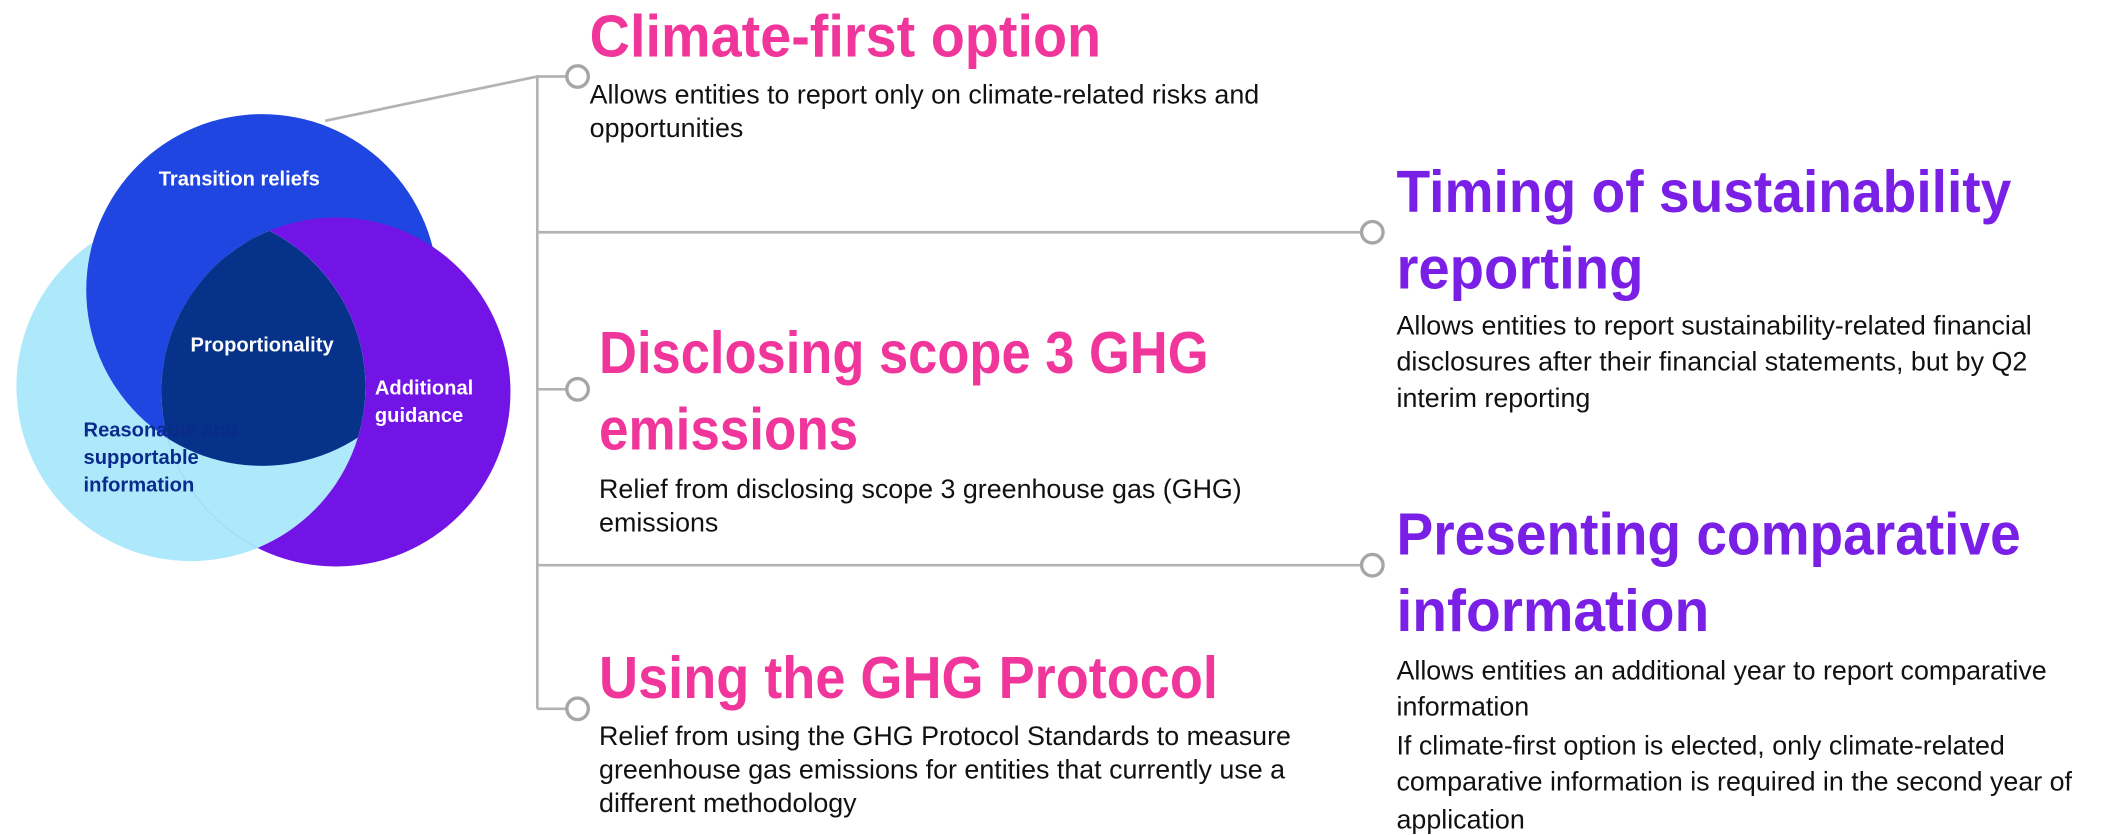 The width and height of the screenshot is (2111, 835). Describe the element at coordinates (1552, 611) in the screenshot. I see `item-title: information` at that location.